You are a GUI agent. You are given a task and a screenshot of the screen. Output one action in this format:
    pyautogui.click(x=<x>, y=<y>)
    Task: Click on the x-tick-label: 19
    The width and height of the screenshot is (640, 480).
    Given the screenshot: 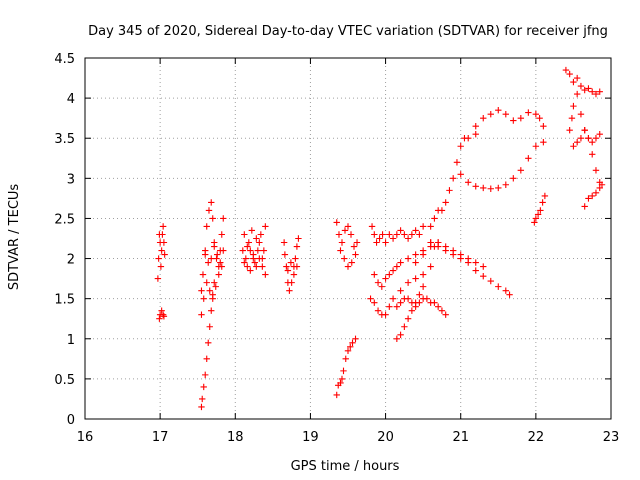 What is the action you would take?
    pyautogui.click(x=310, y=437)
    